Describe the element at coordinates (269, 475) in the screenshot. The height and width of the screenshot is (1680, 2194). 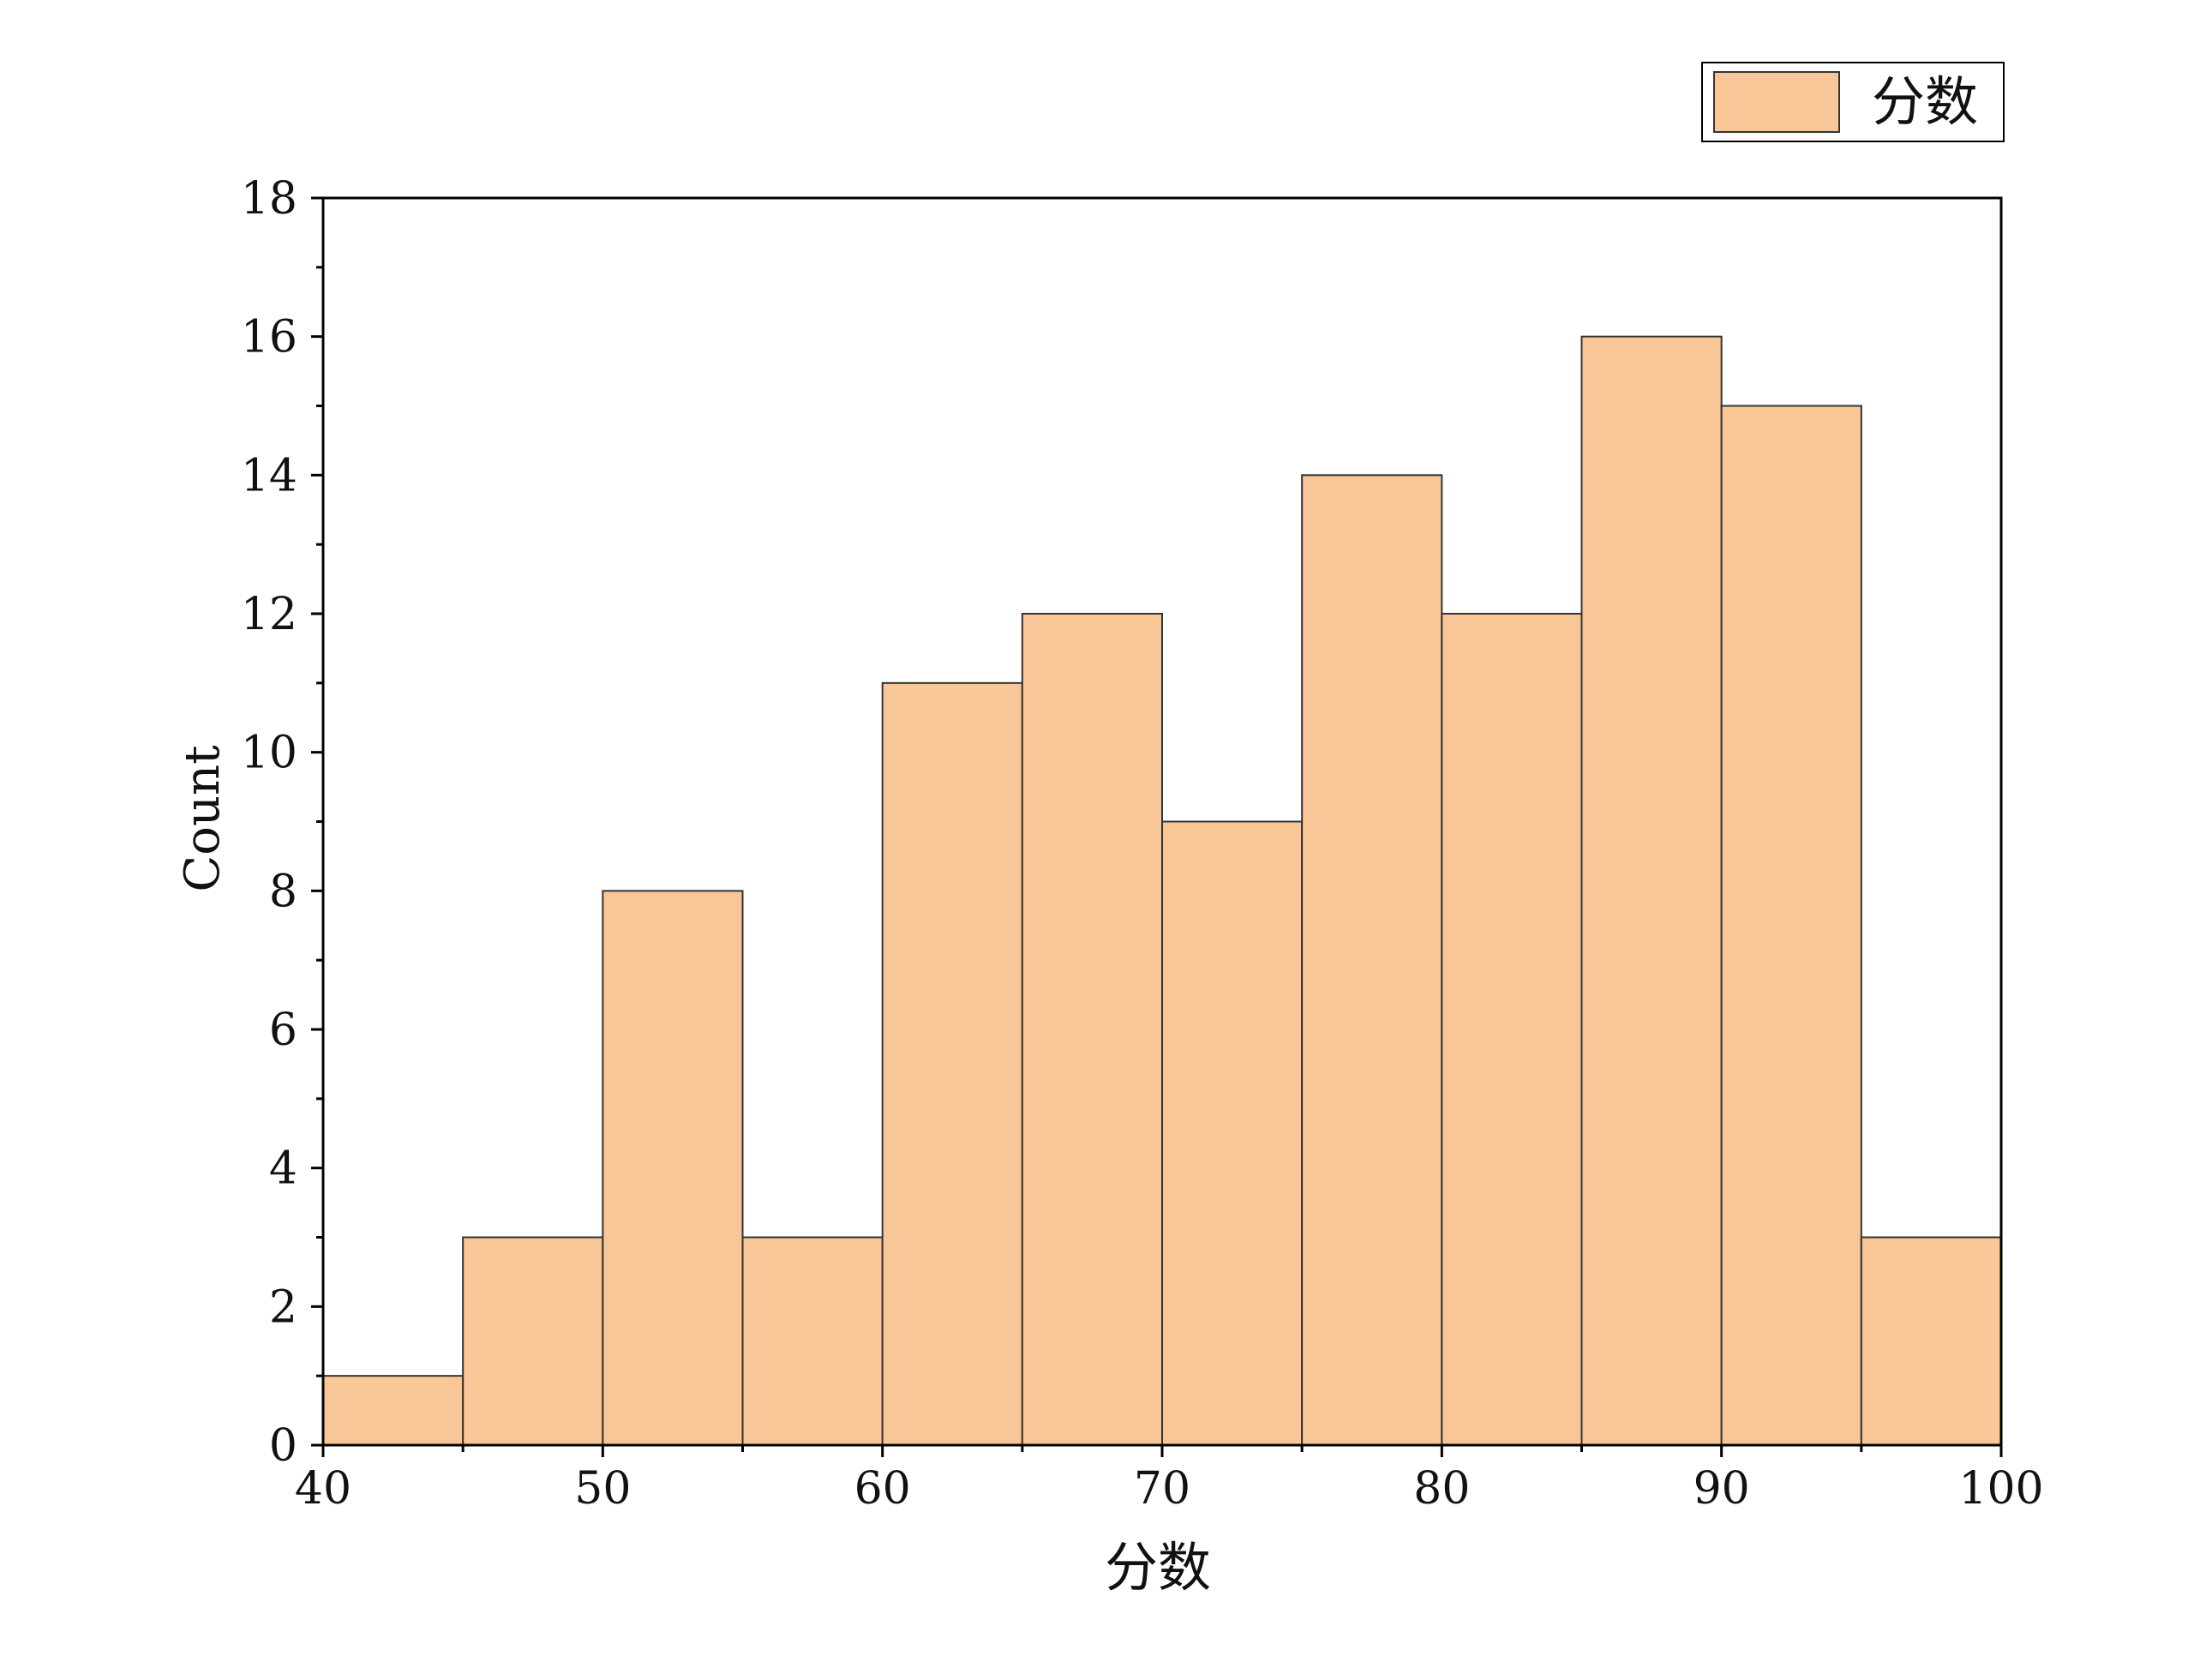
I see `y-tick-label: 14` at that location.